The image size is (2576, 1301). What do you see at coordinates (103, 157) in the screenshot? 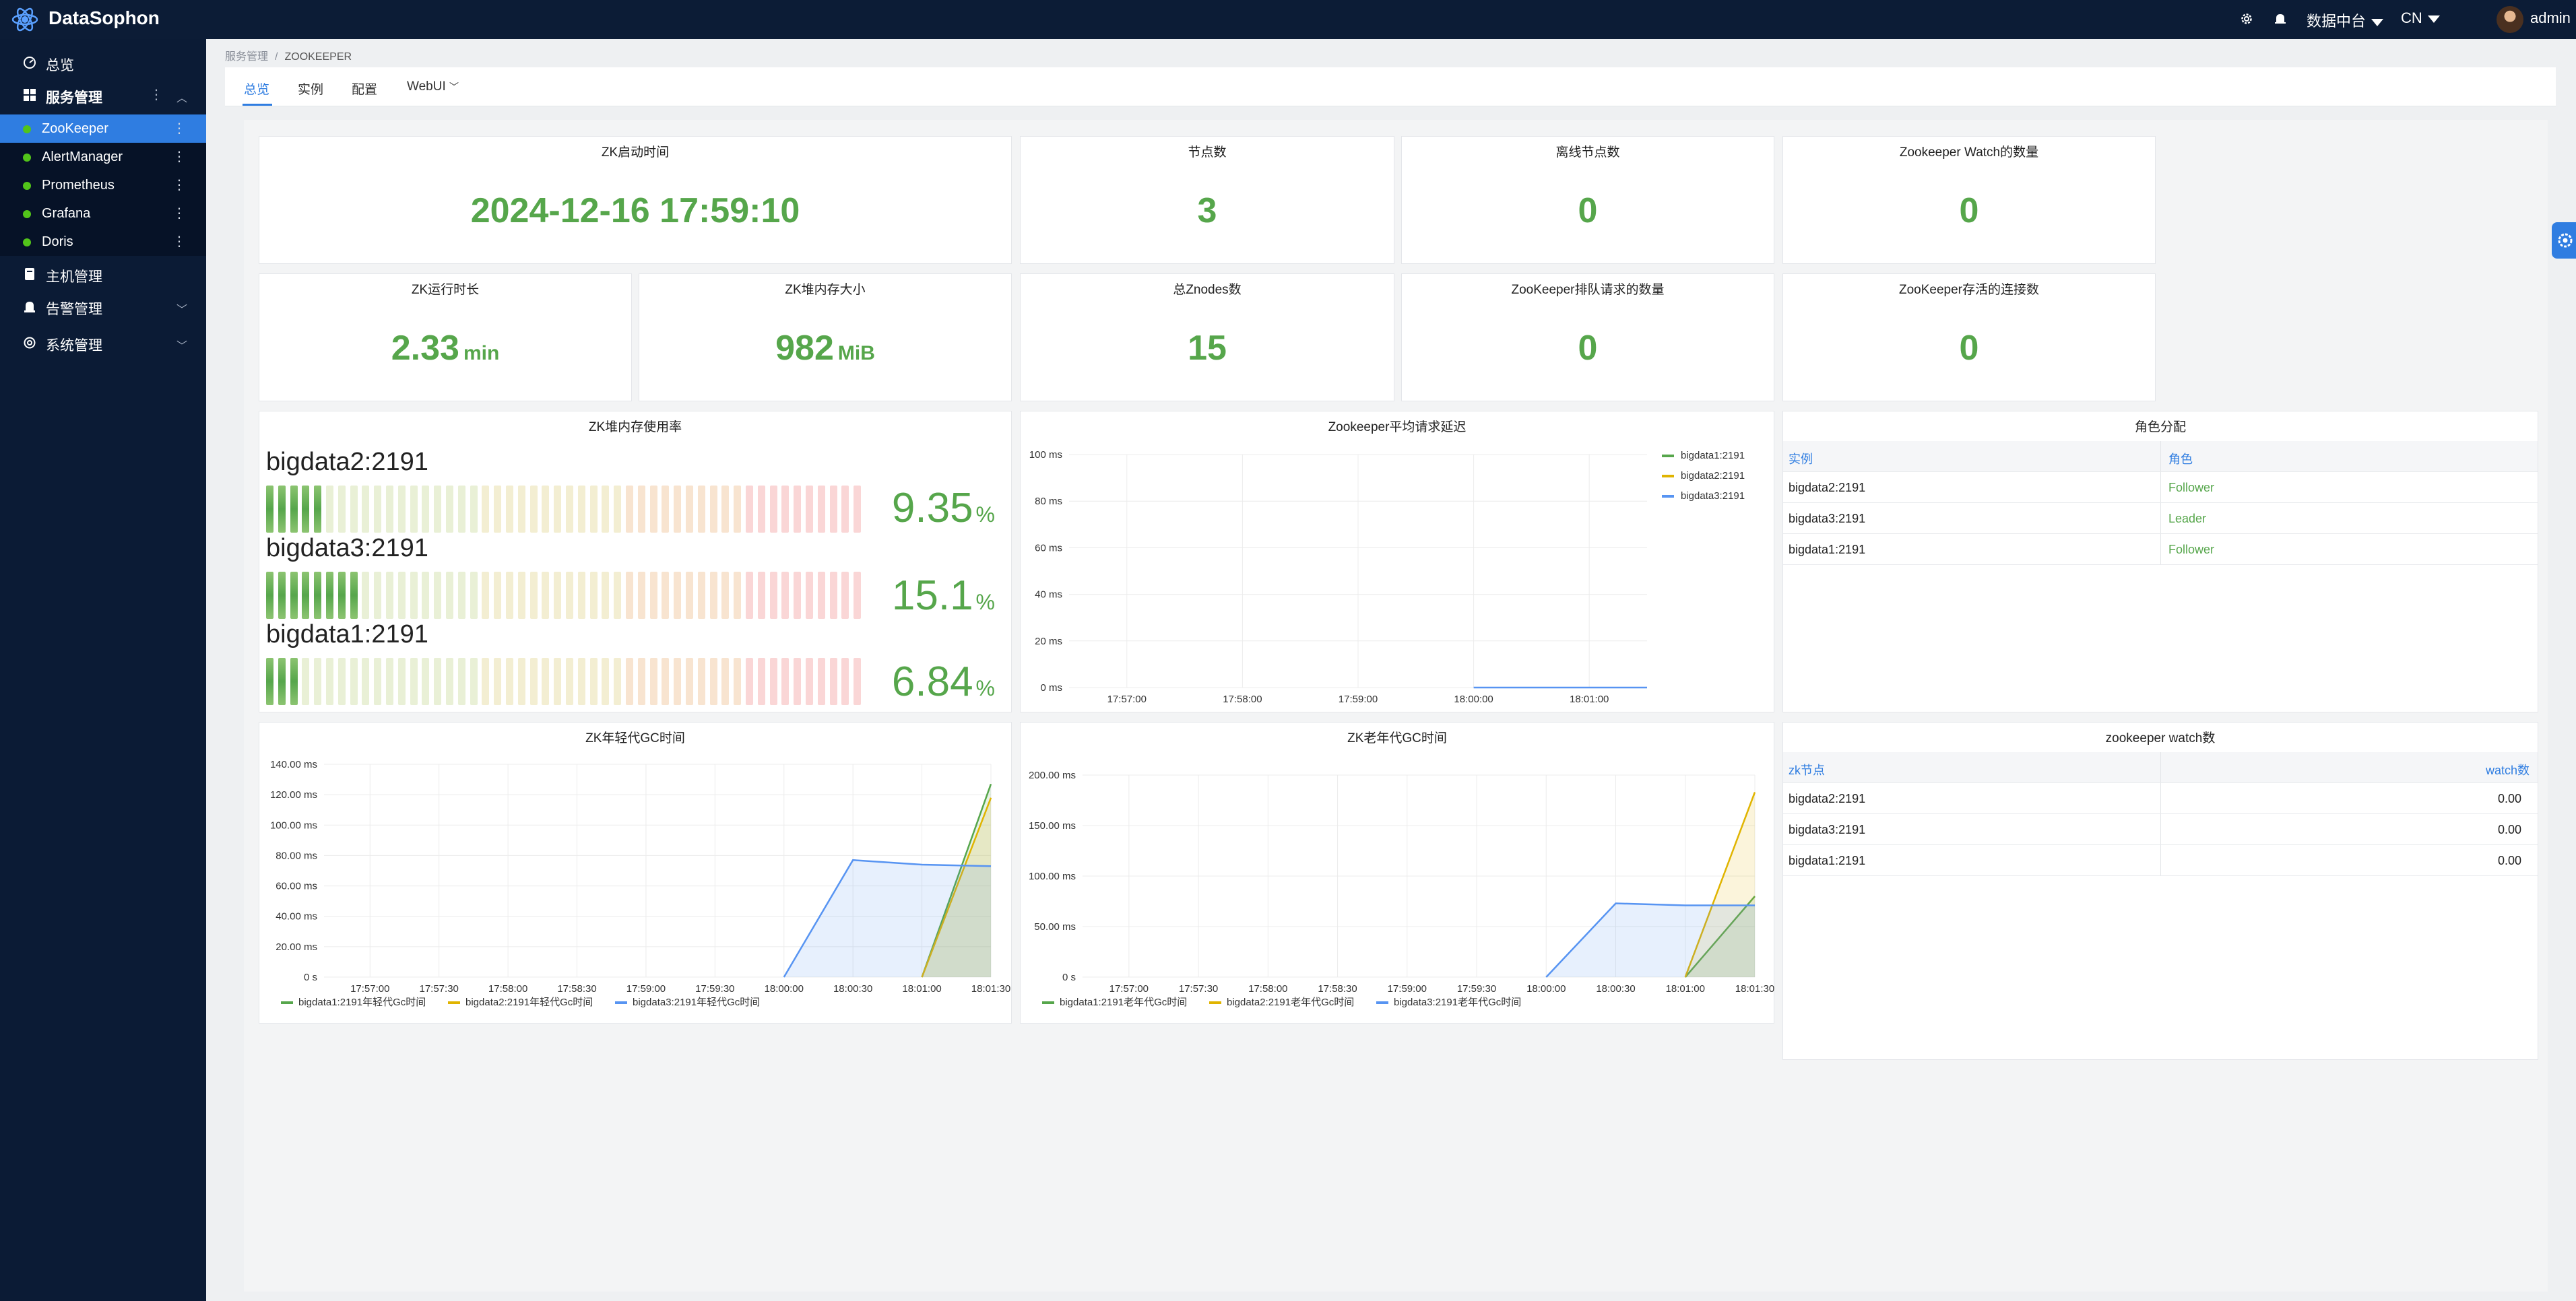
I see `sidebar-service-alertmanager: AlertManager ⋮` at bounding box center [103, 157].